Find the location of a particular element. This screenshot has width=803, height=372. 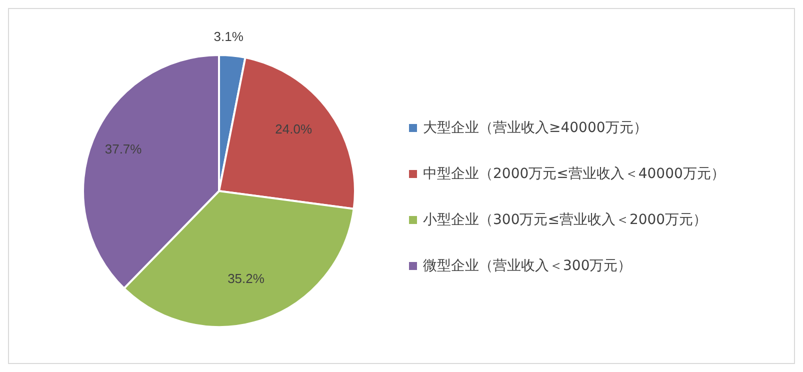

legend-label: 小型企业（300万元≤营业收入＜2000万元） is located at coordinates (565, 220).